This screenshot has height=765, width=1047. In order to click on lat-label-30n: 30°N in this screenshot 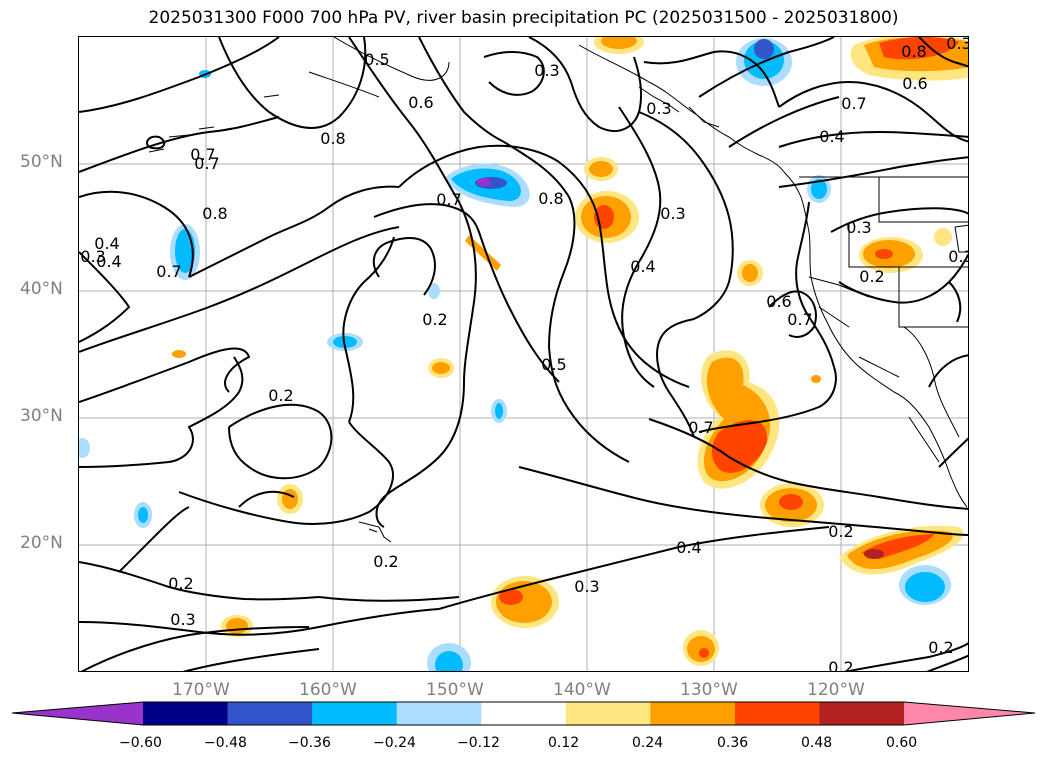, I will do `click(41, 416)`.